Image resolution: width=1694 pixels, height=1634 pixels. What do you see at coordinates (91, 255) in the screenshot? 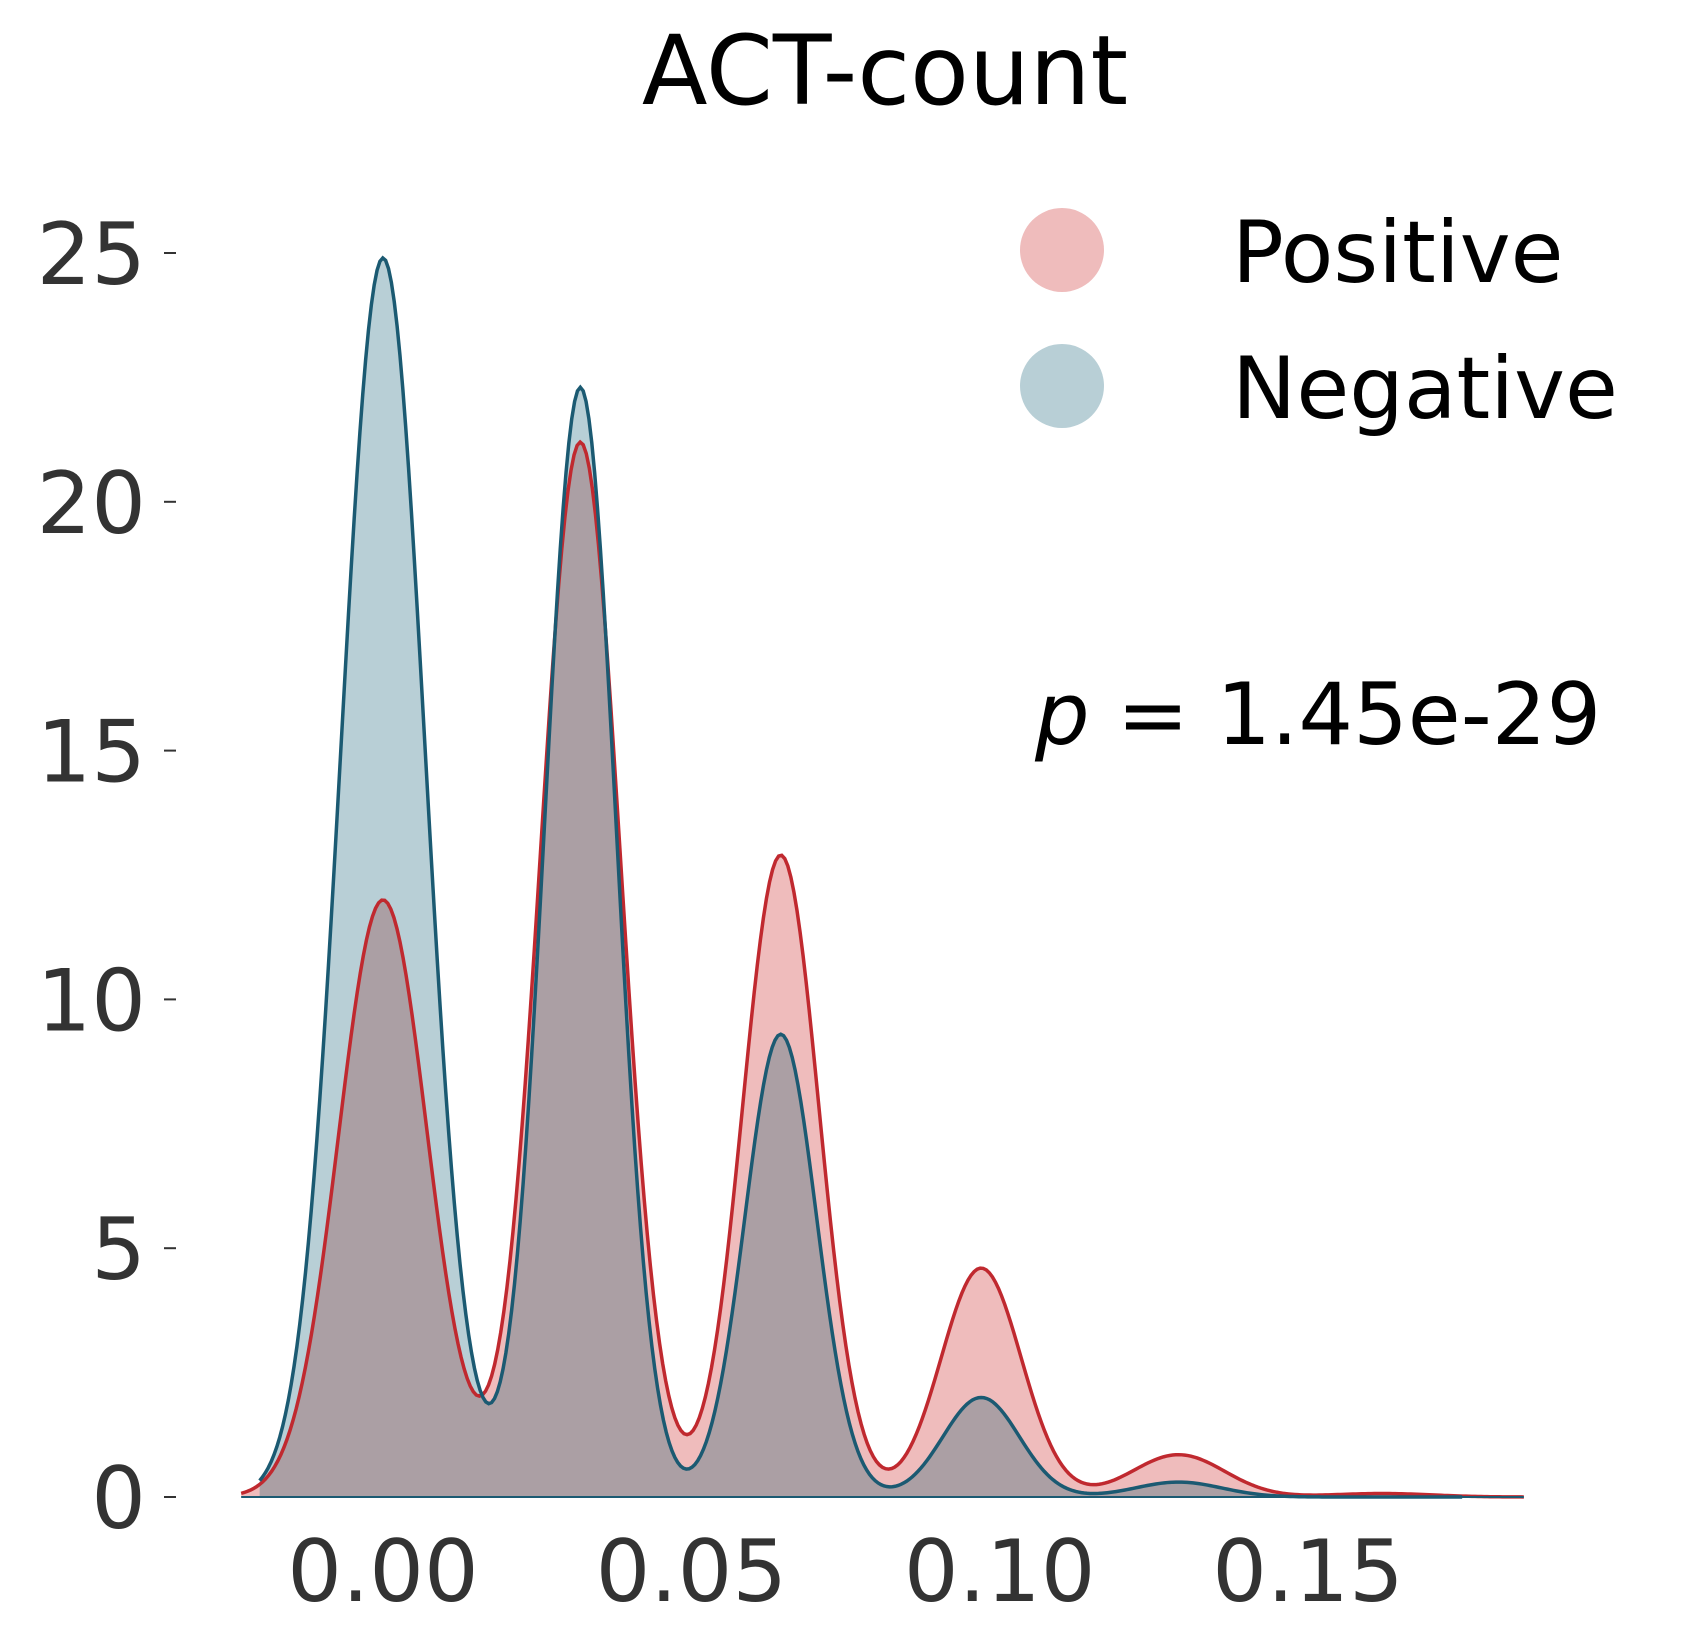
I see `y-tick-label: 25` at bounding box center [91, 255].